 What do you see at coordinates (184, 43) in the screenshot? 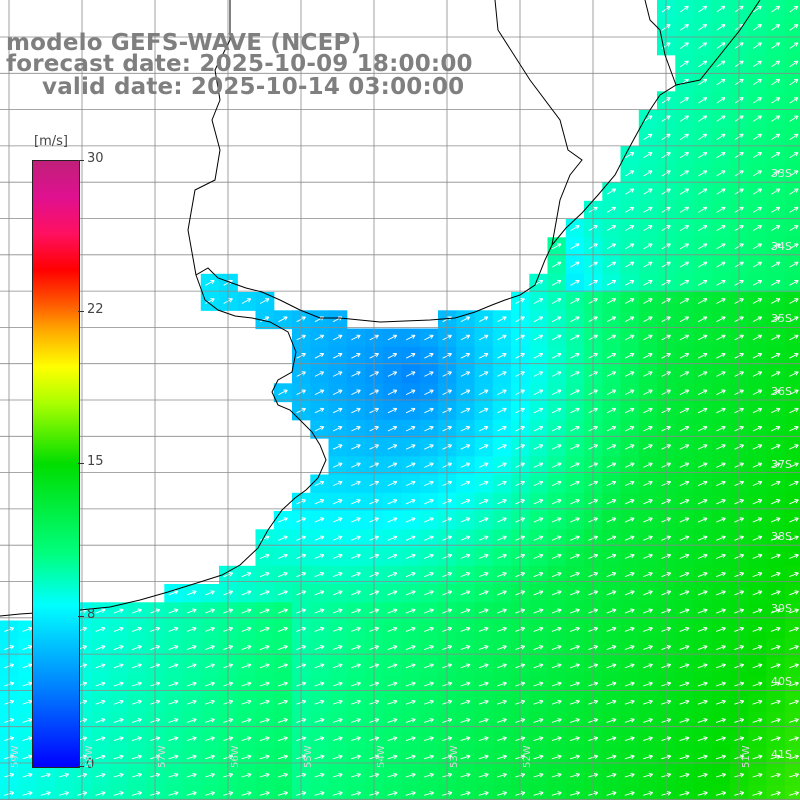
I see `title-model: modelo GEFS-WAVE (NCEP)` at bounding box center [184, 43].